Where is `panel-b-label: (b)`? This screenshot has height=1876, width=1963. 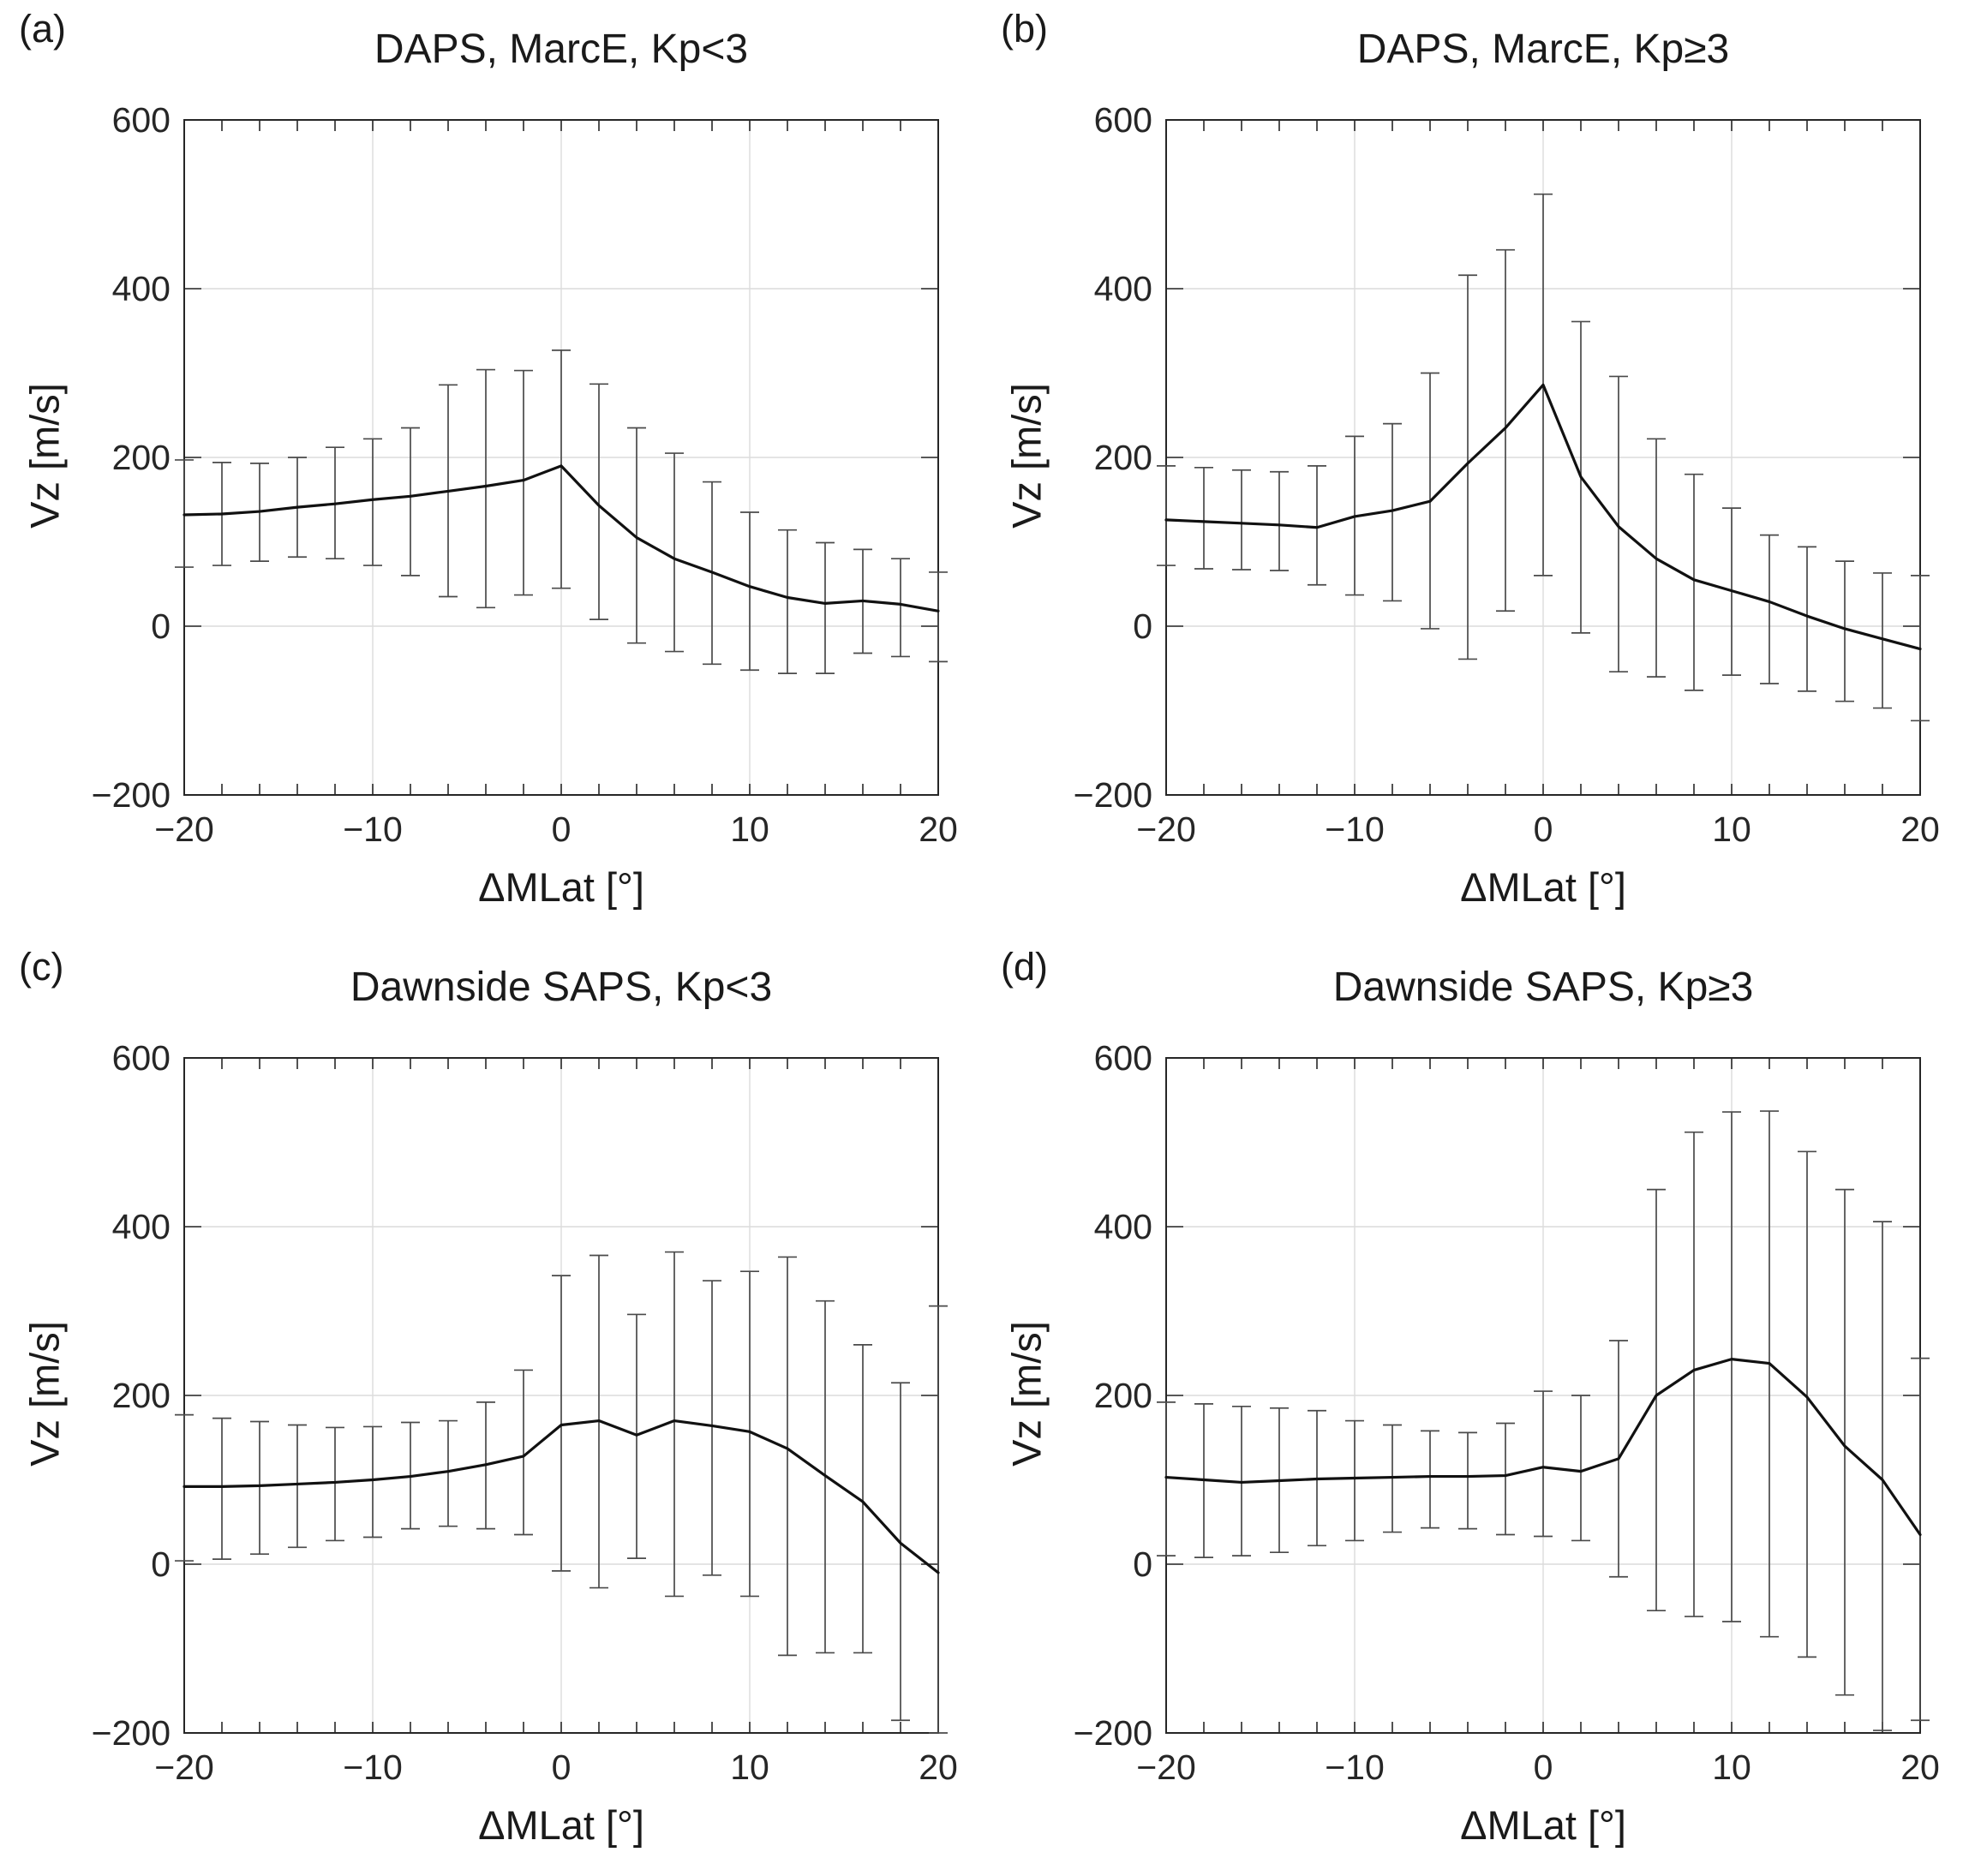
panel-b-label: (b) is located at coordinates (1024, 29).